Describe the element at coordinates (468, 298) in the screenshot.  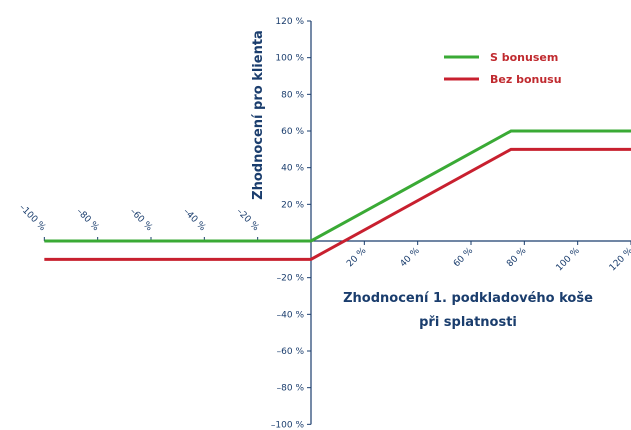
I see `x-axis-title-line1: Zhodnocení 1. podkladového koše` at that location.